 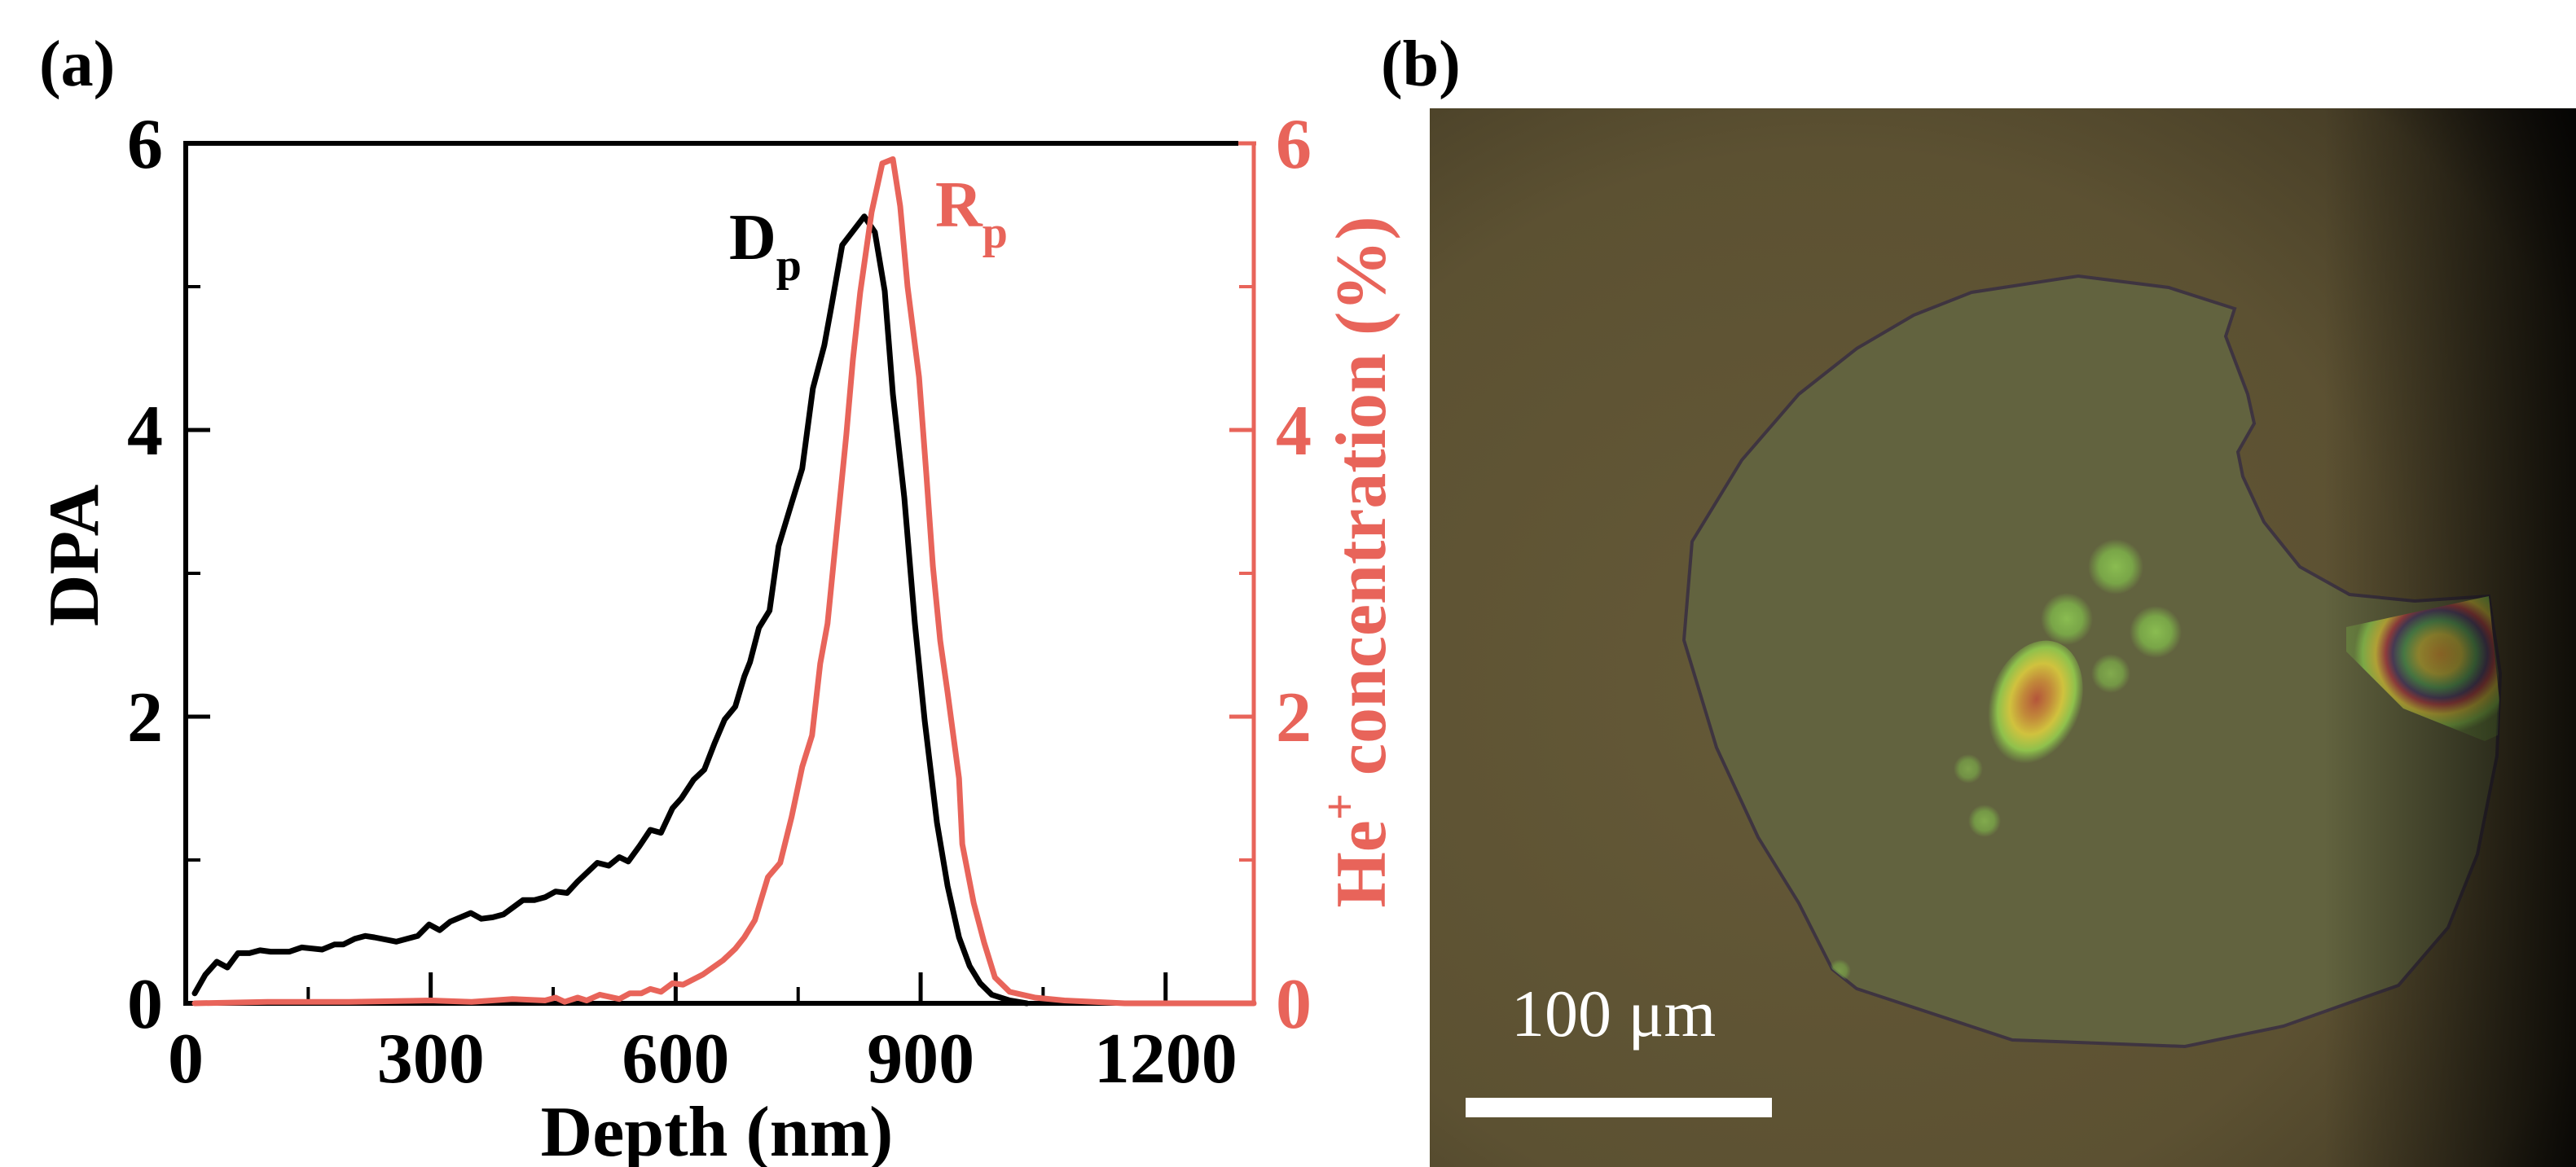 I want to click on y-right-tick-label: 6, so click(x=1294, y=145).